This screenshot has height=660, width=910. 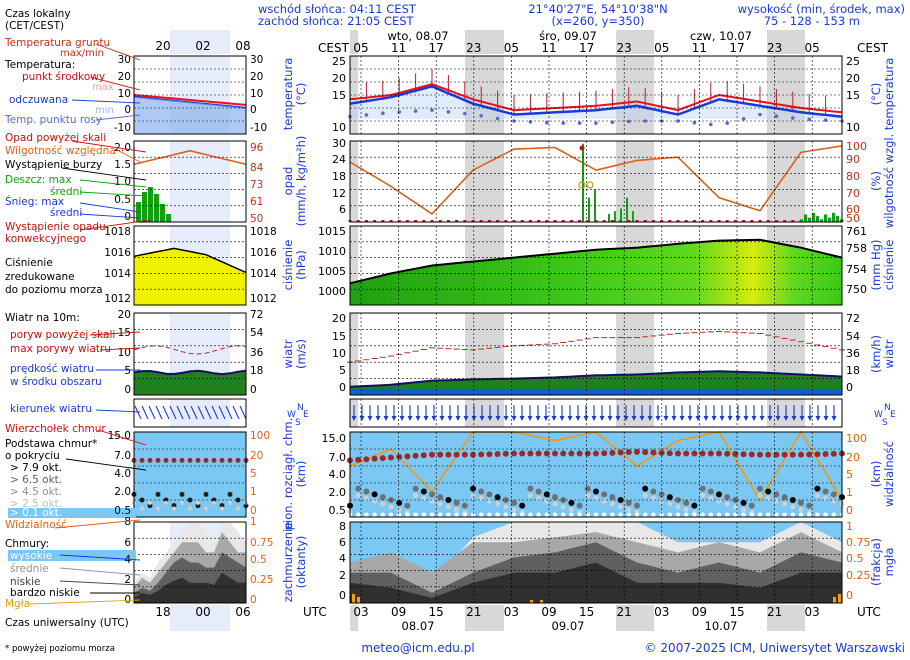 What do you see at coordinates (596, 354) in the screenshot?
I see `panel-frame` at bounding box center [596, 354].